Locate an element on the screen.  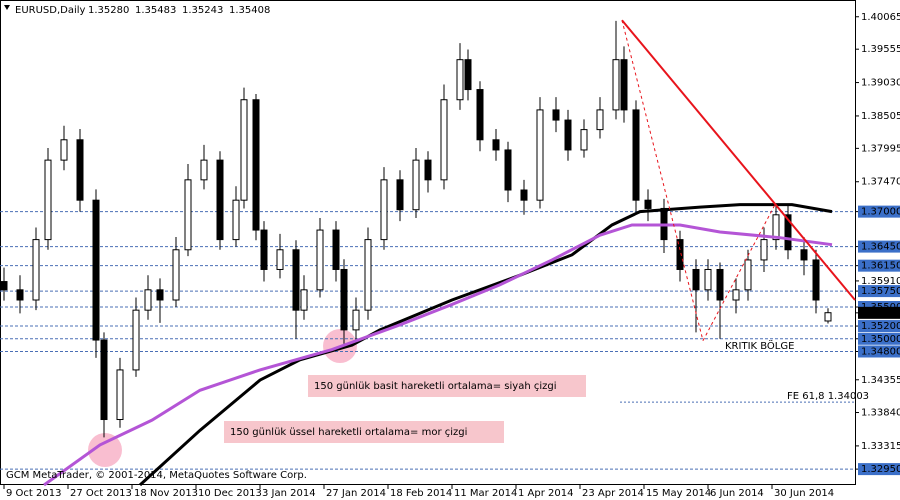
header-high: 1.35483 is located at coordinates (155, 10).